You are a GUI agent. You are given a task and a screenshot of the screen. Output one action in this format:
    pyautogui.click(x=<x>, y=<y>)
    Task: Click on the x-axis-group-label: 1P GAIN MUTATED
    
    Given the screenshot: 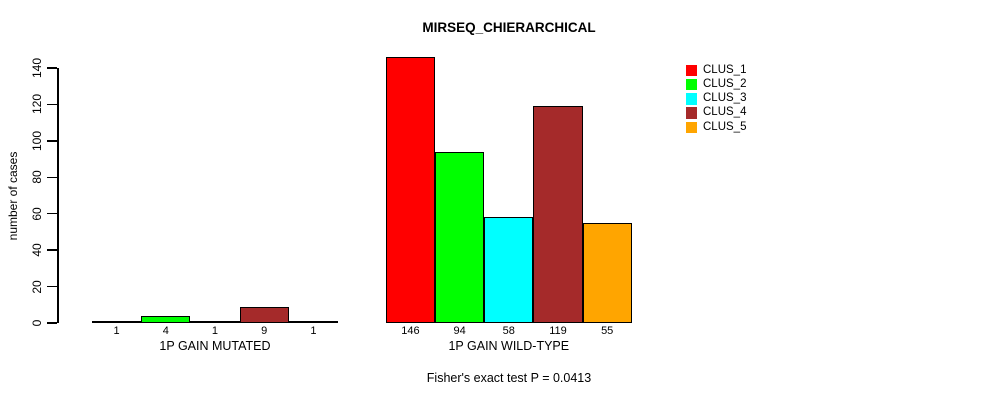 What is the action you would take?
    pyautogui.click(x=215, y=346)
    